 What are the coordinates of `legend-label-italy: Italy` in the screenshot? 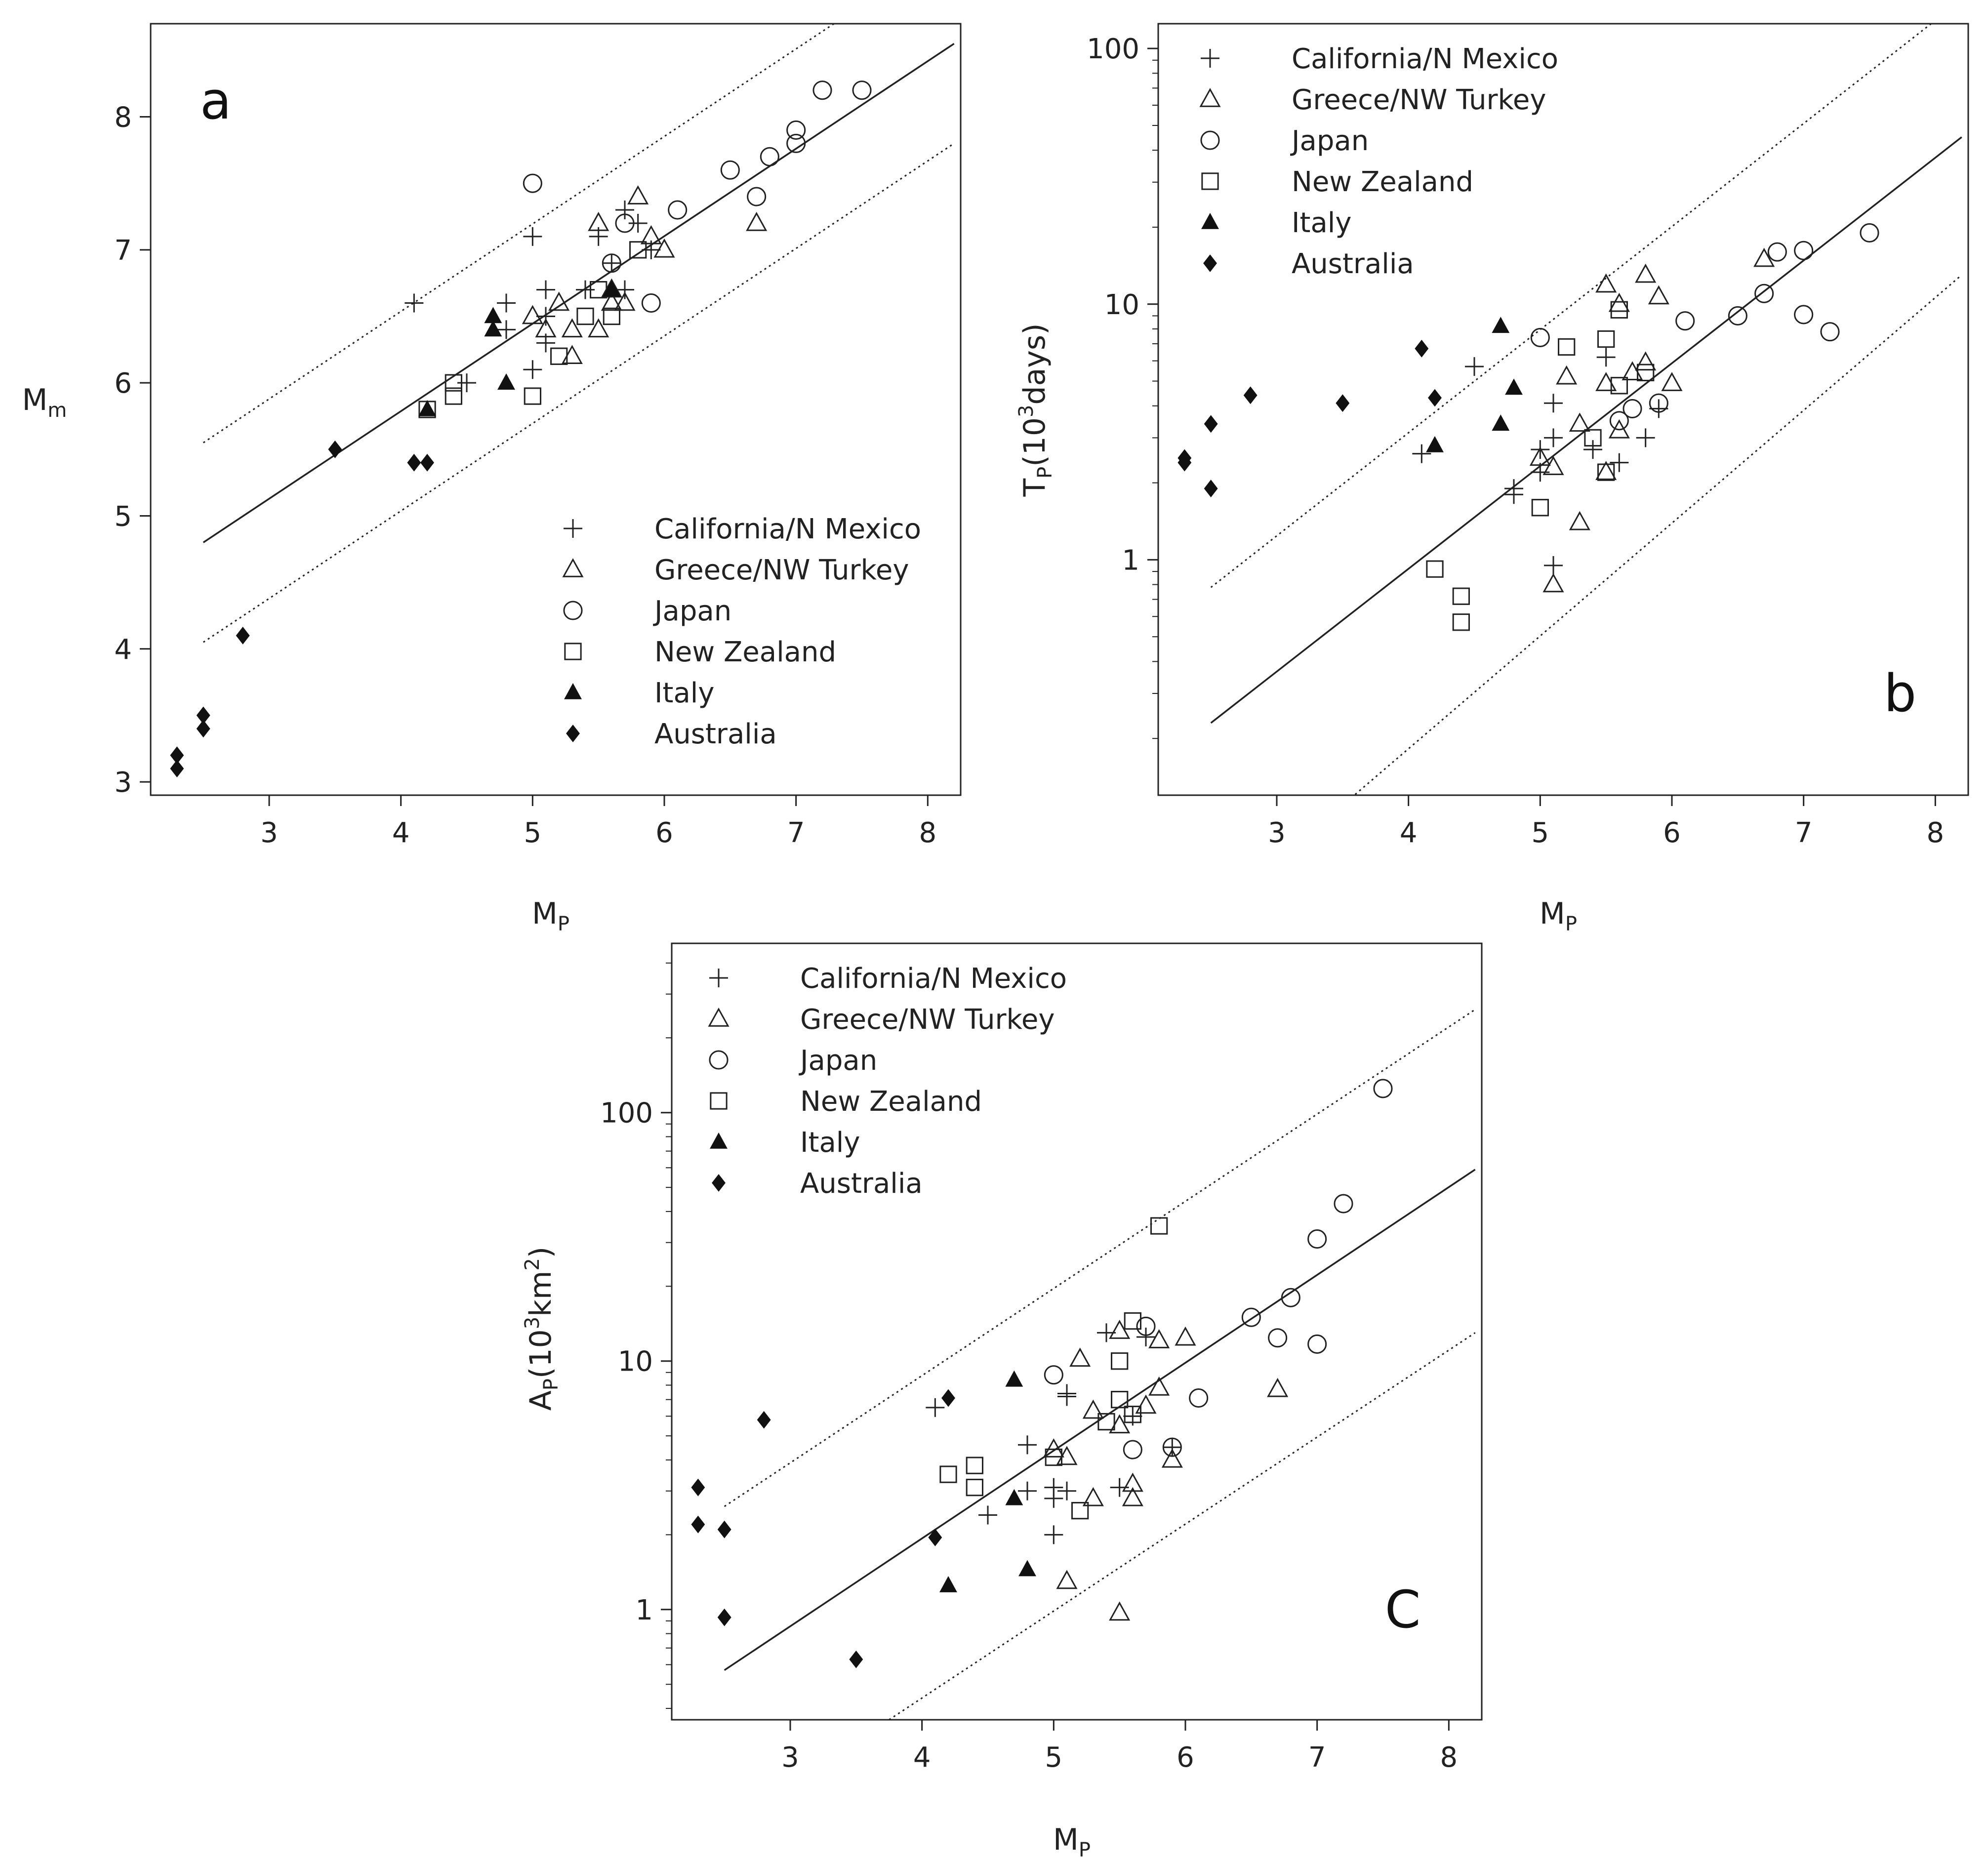 It's located at (684, 693).